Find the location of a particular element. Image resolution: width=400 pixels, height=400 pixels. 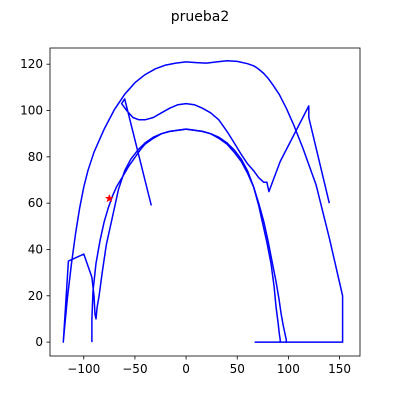

y-axis: 0 20 40 60 80 100 120 is located at coordinates (35, 203).